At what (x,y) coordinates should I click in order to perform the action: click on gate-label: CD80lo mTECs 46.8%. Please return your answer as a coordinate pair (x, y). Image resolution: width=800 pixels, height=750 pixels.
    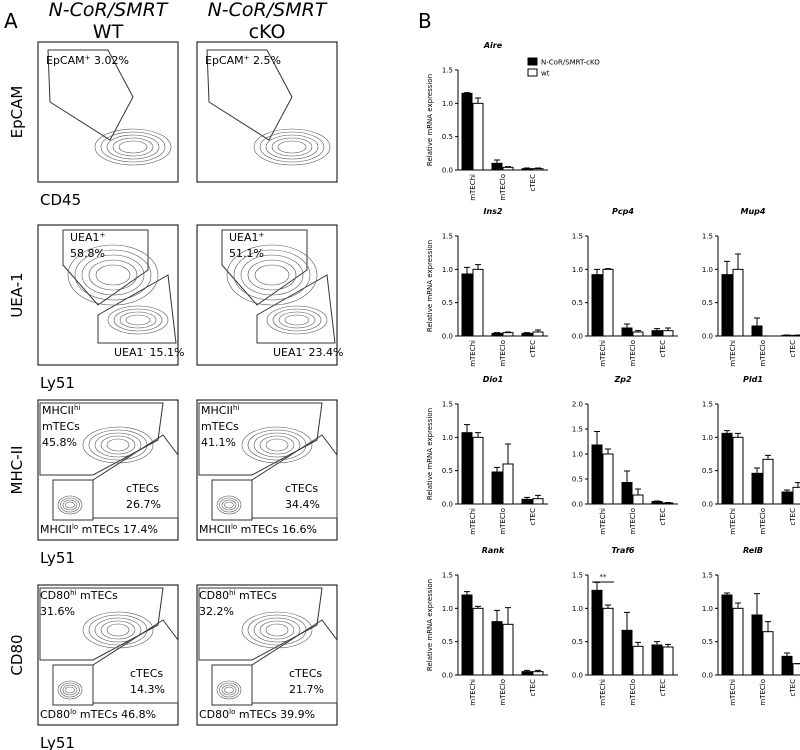
    Looking at the image, I should click on (98, 714).